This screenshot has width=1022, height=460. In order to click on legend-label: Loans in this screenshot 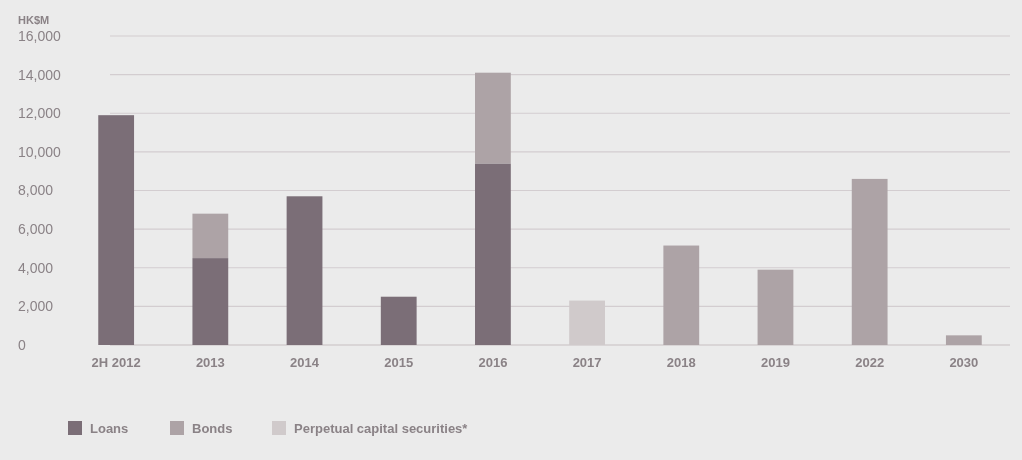, I will do `click(109, 428)`.